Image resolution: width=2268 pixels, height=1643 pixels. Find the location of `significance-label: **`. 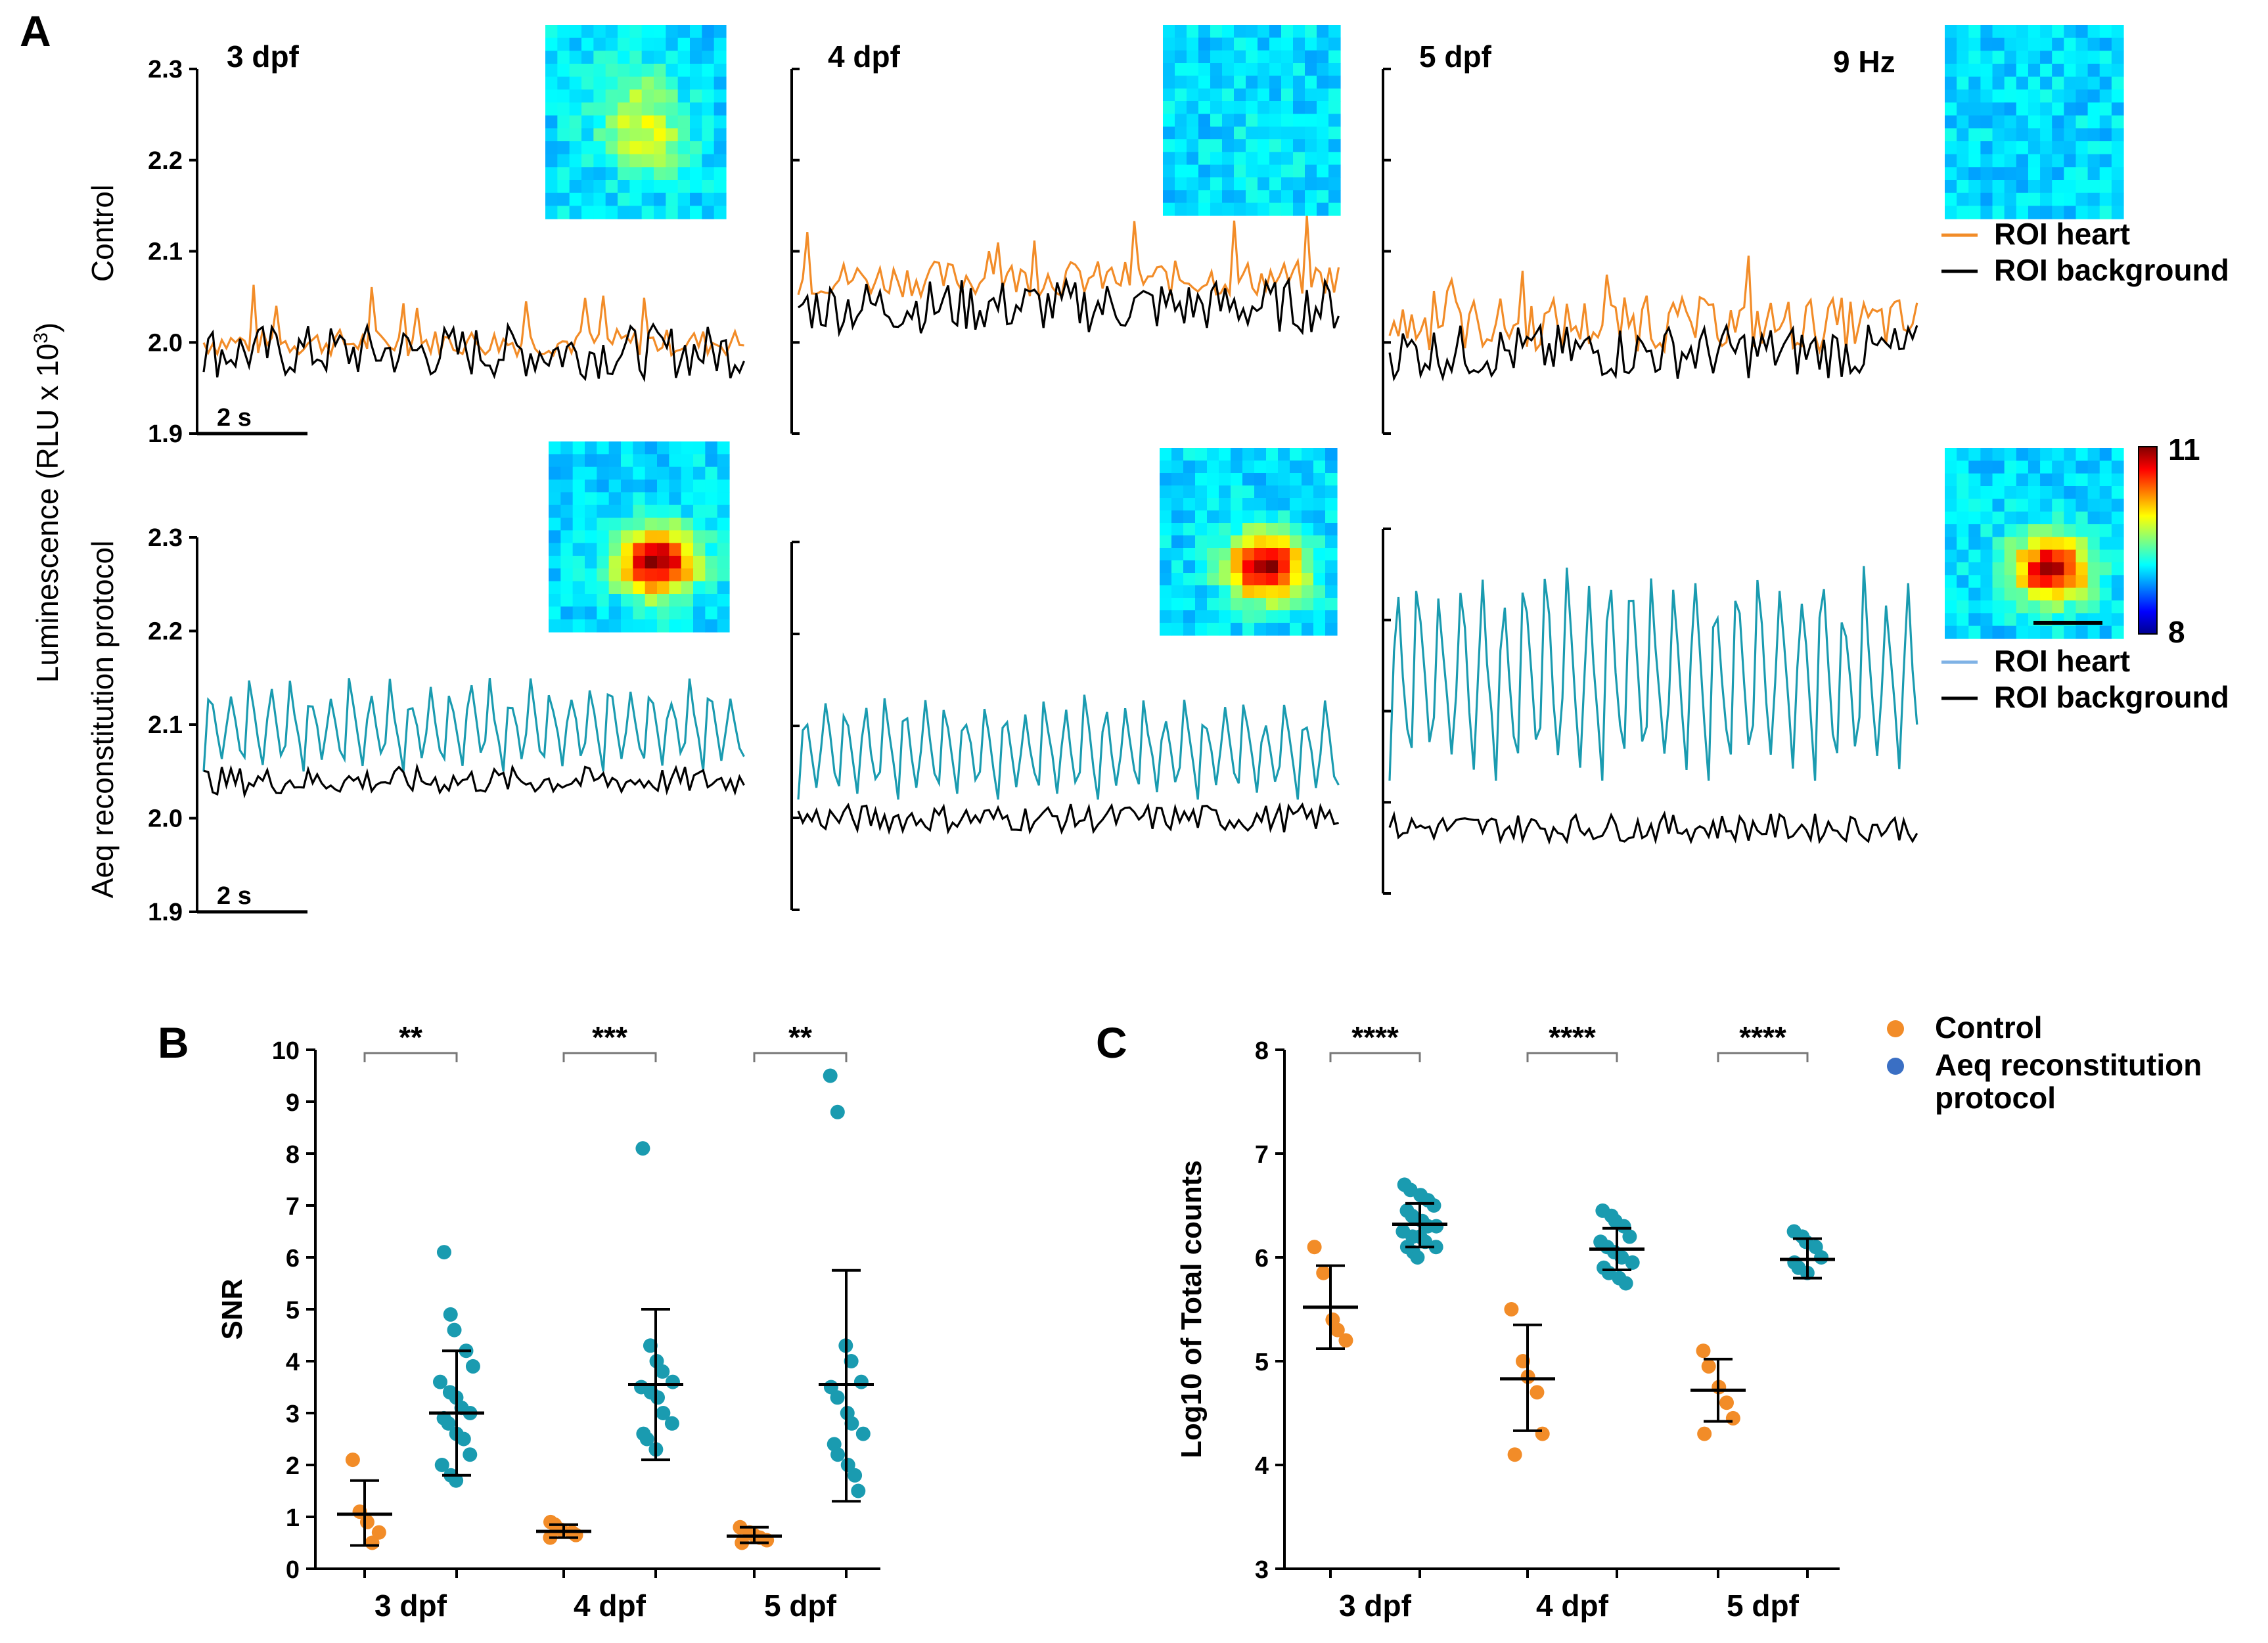

significance-label: ** is located at coordinates (800, 1037).